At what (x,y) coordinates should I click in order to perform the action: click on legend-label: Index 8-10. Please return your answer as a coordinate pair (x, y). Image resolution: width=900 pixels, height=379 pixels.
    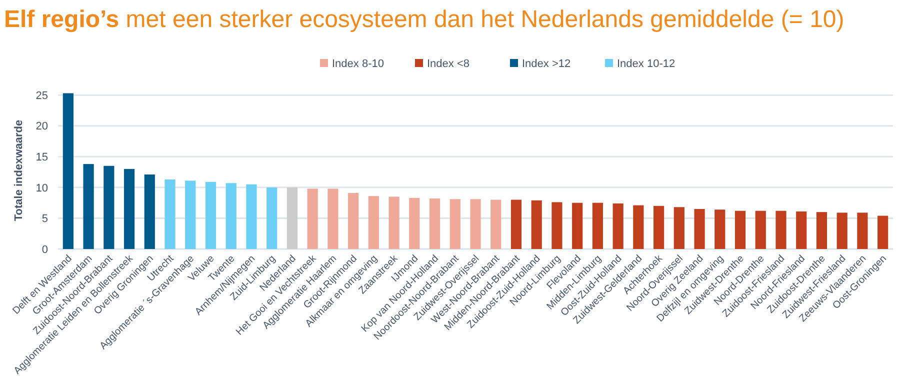
    Looking at the image, I should click on (358, 64).